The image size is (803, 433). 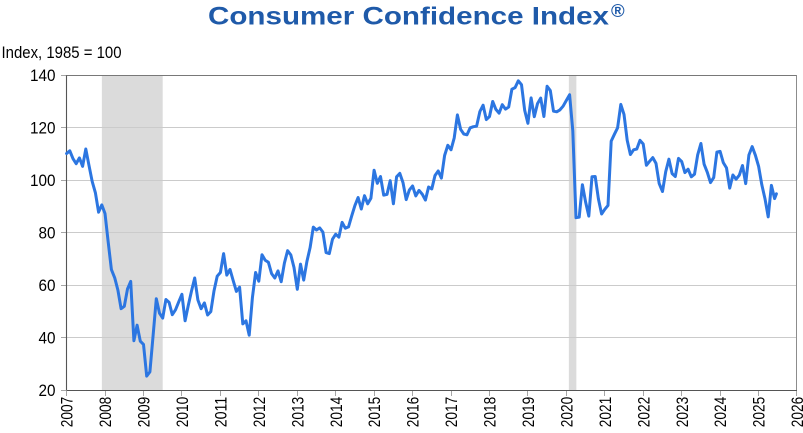 I want to click on svg-text: 60, so click(x=47, y=286).